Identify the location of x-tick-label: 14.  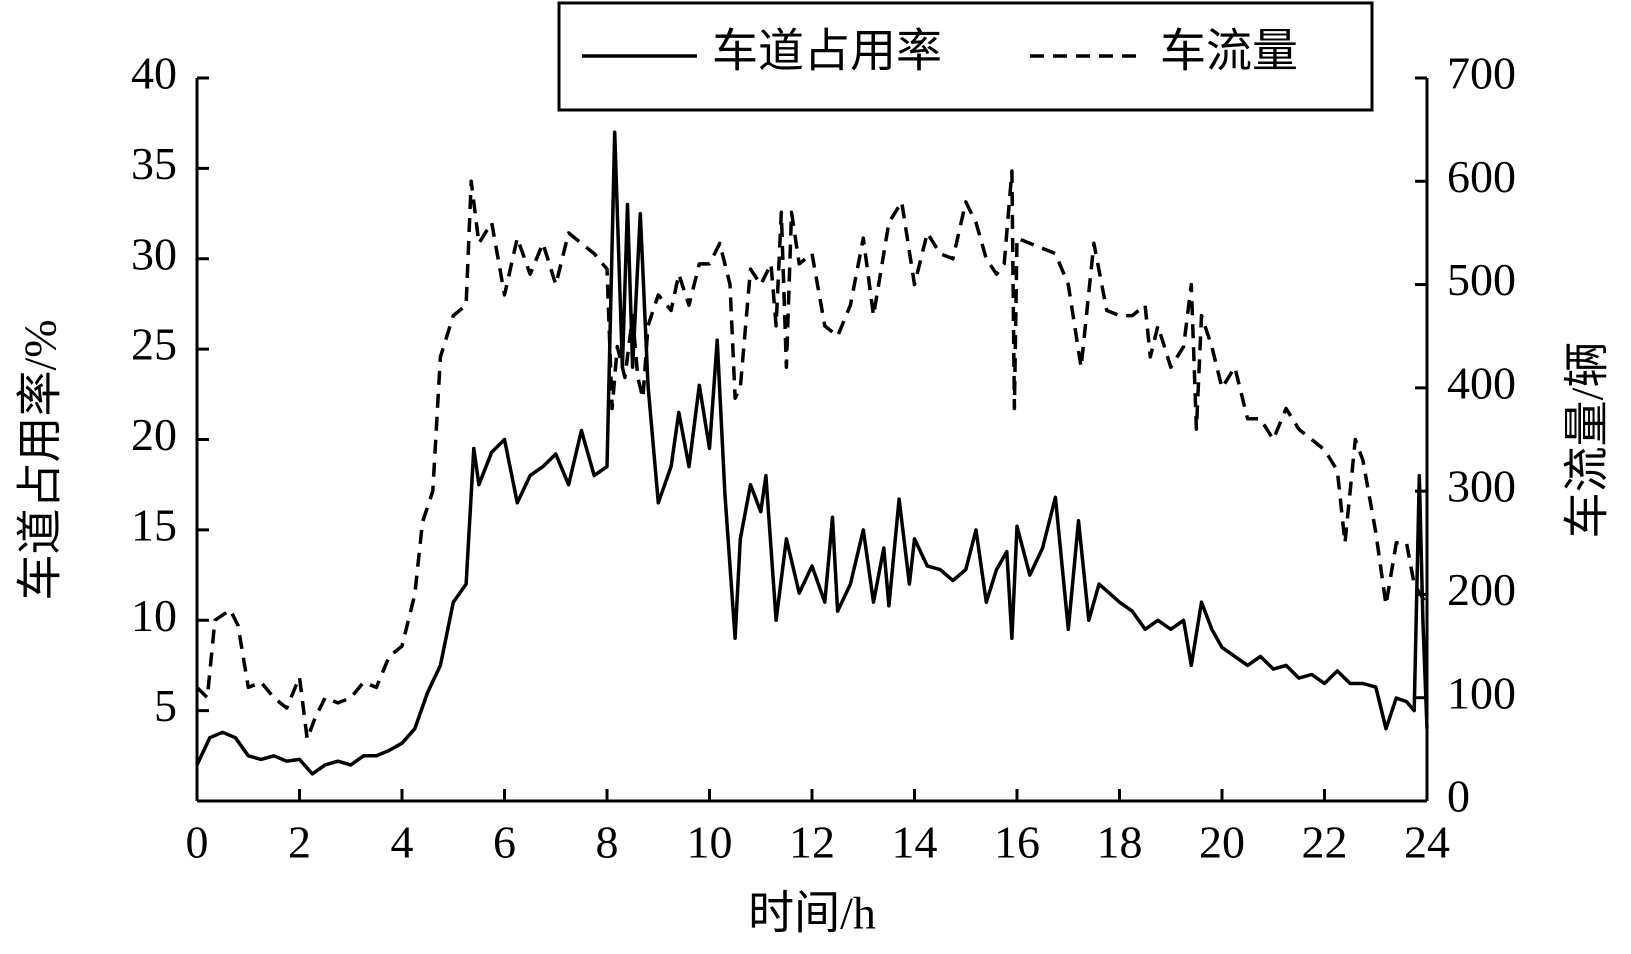
(915, 842).